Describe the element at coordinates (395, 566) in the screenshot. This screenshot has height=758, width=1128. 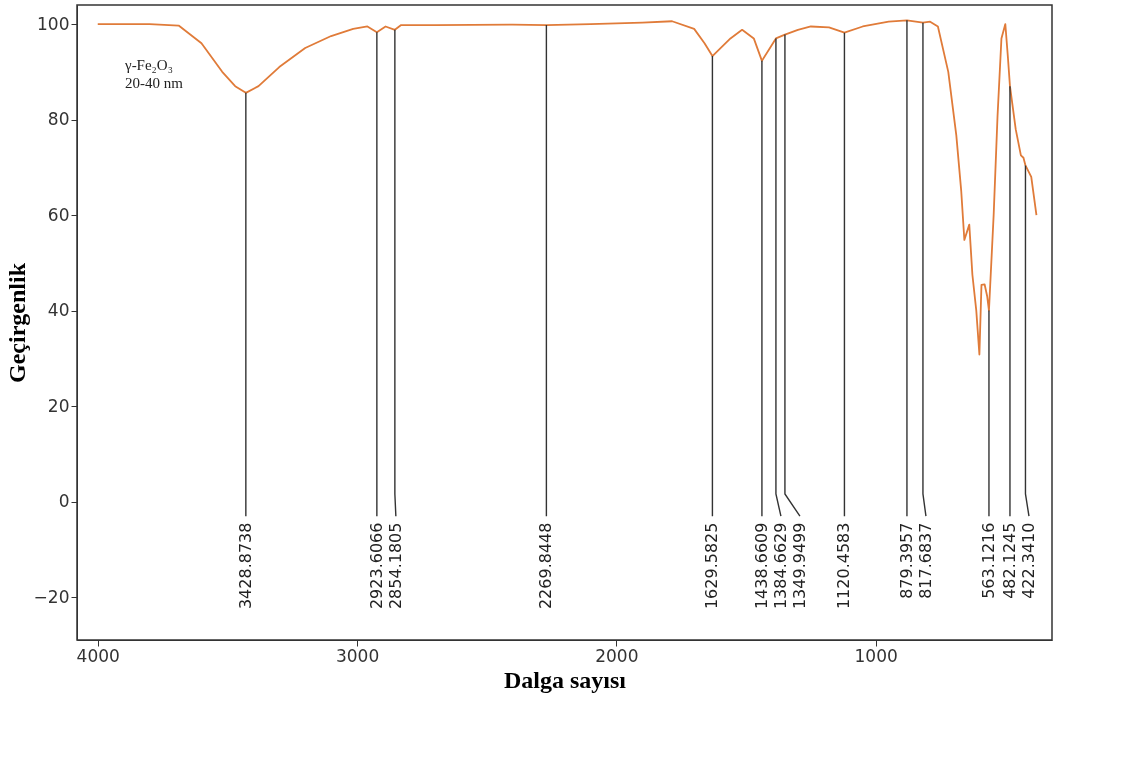
I see `annotation: 2854.1805` at that location.